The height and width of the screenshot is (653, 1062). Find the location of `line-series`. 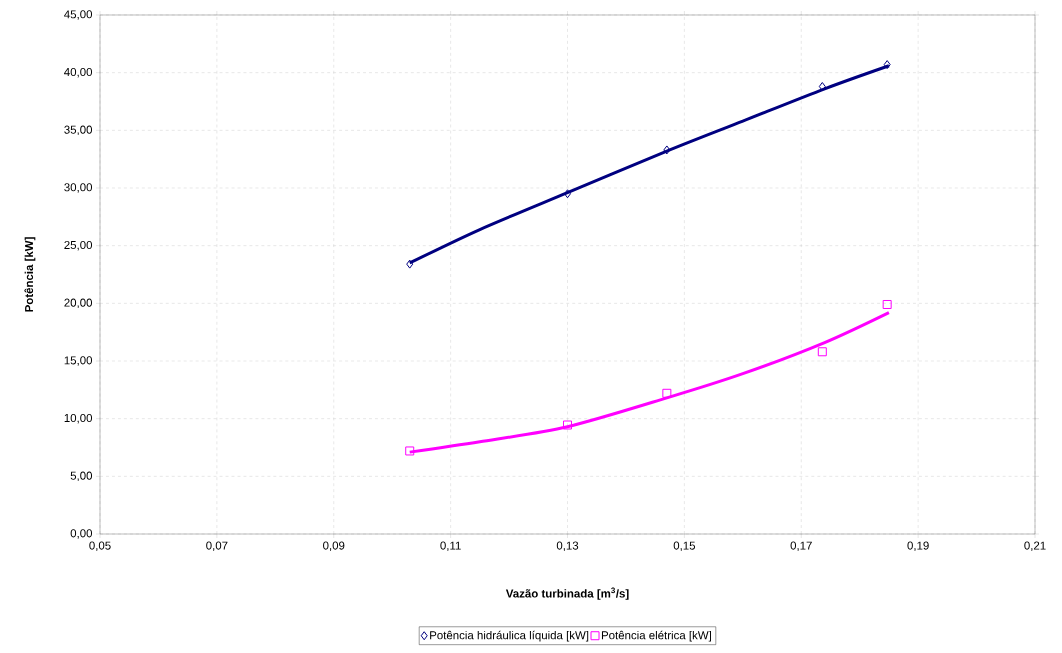

line-series is located at coordinates (649, 382).